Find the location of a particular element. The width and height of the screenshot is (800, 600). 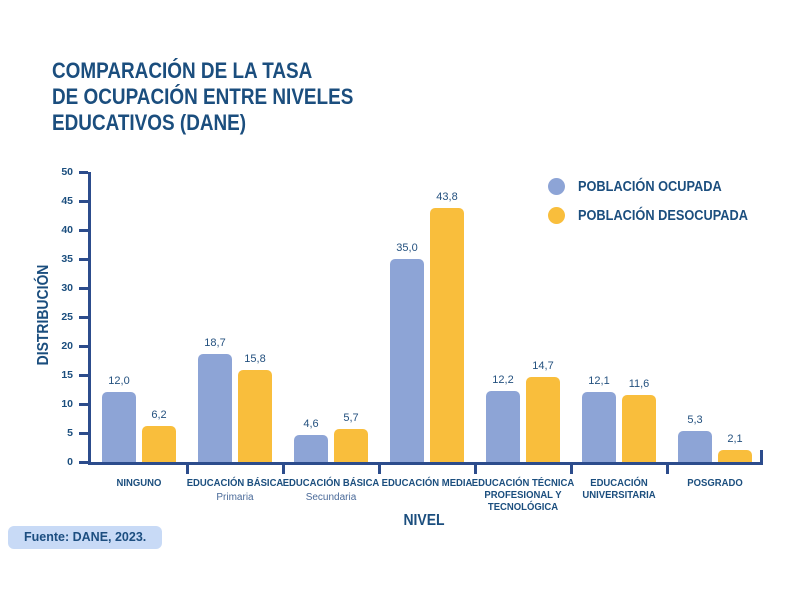

x-category-sublabel: Primaria is located at coordinates (235, 497).